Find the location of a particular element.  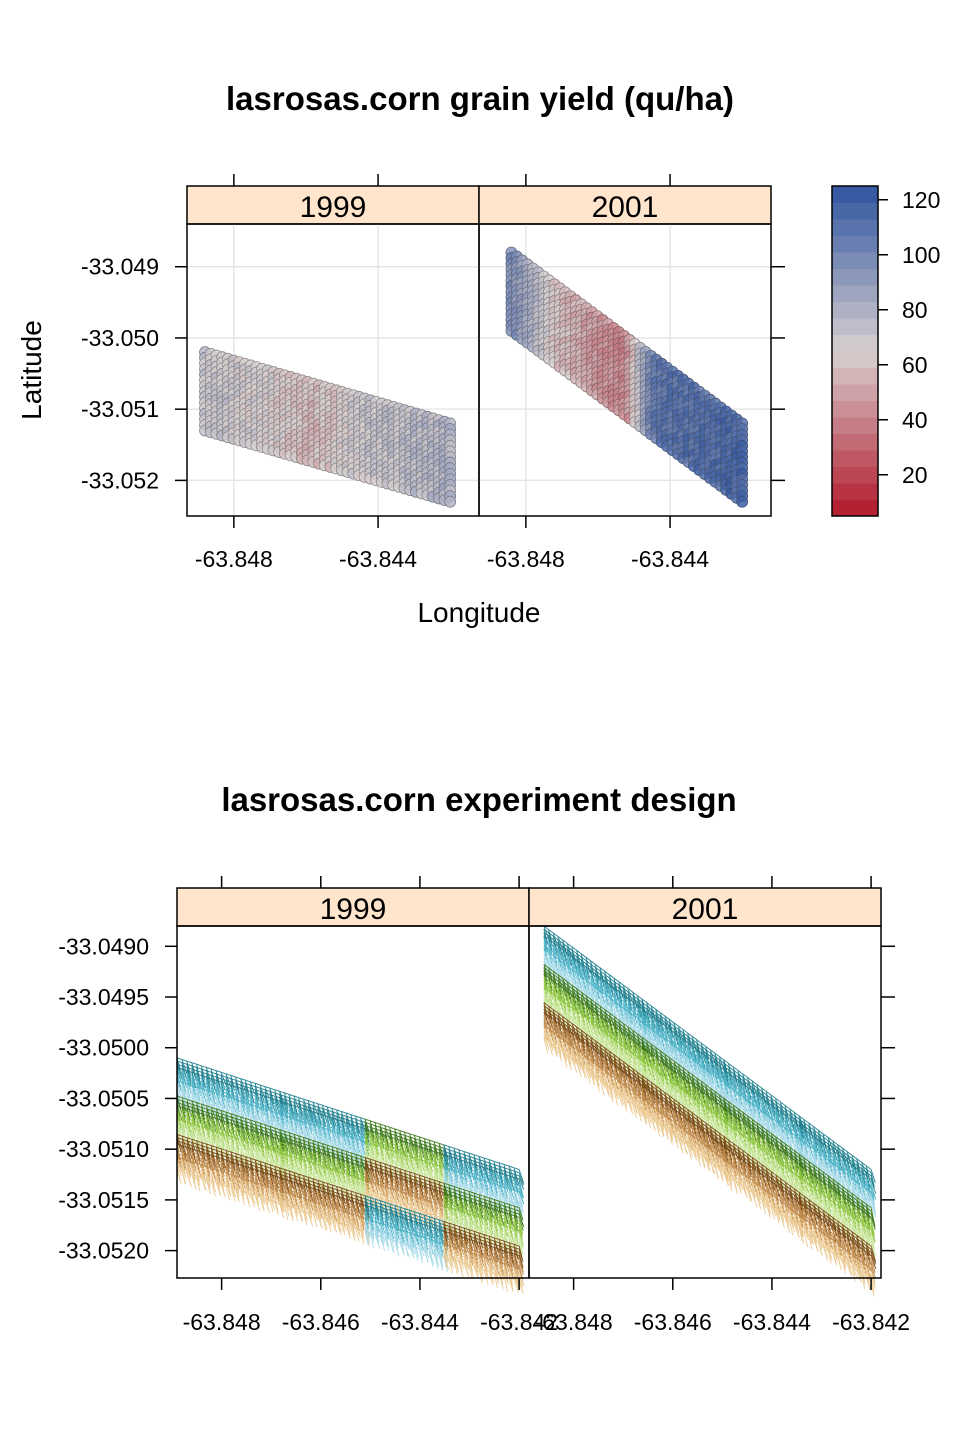

design-panel-2001-frame is located at coordinates (705, 1102).